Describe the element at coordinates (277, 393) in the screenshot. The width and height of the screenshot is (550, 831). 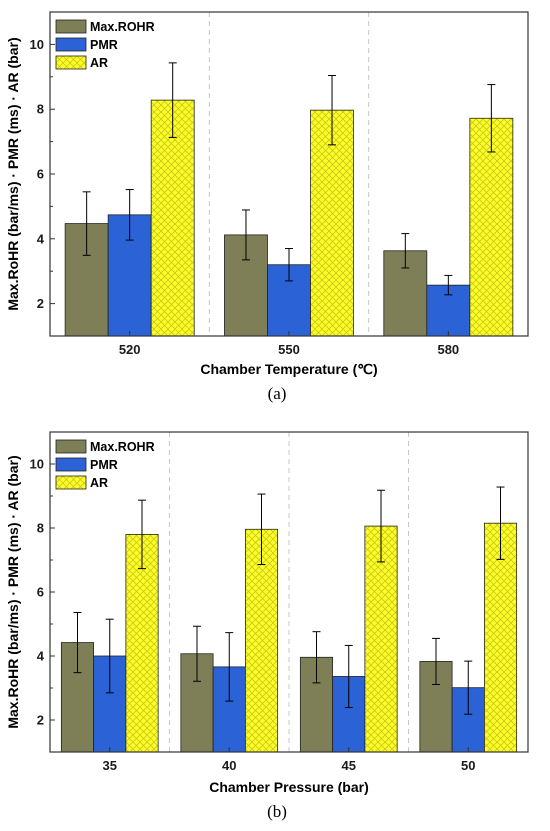
I see `panel-tag: (a)` at that location.